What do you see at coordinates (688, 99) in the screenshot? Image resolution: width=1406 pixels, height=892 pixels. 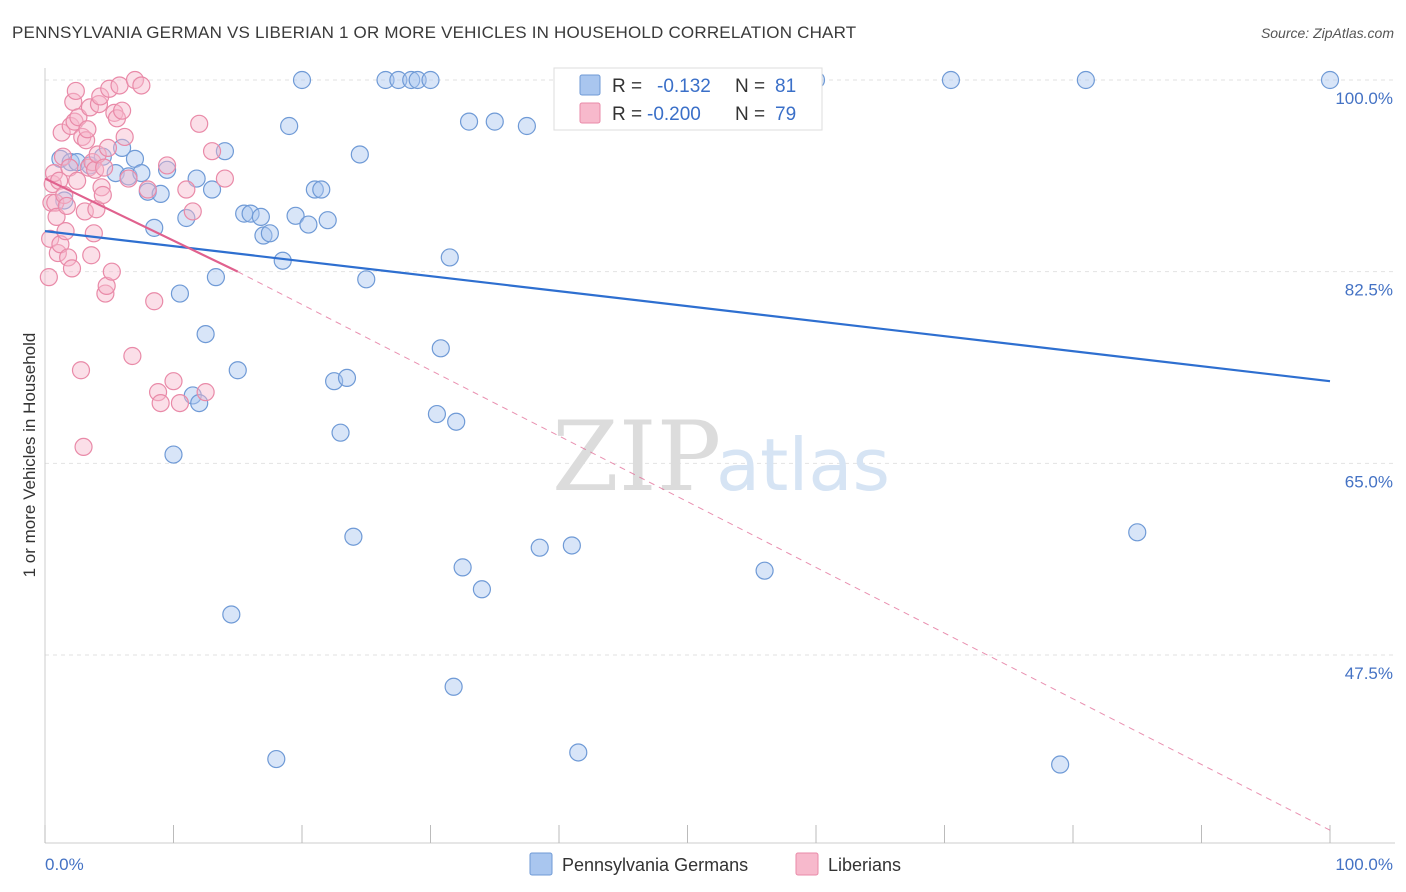 I see `stats-legend: R = -0.132 N = 81 R = -0.200 N = 79` at bounding box center [688, 99].